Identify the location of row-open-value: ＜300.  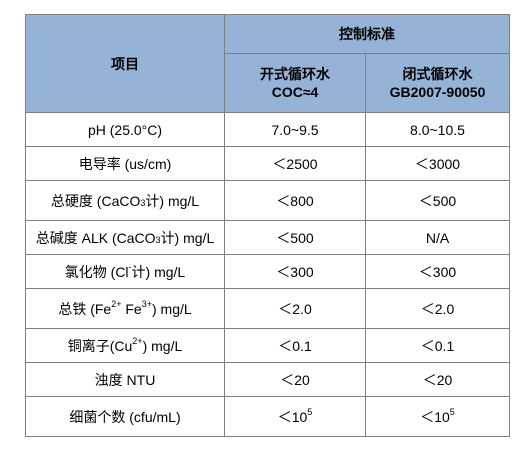
(295, 271).